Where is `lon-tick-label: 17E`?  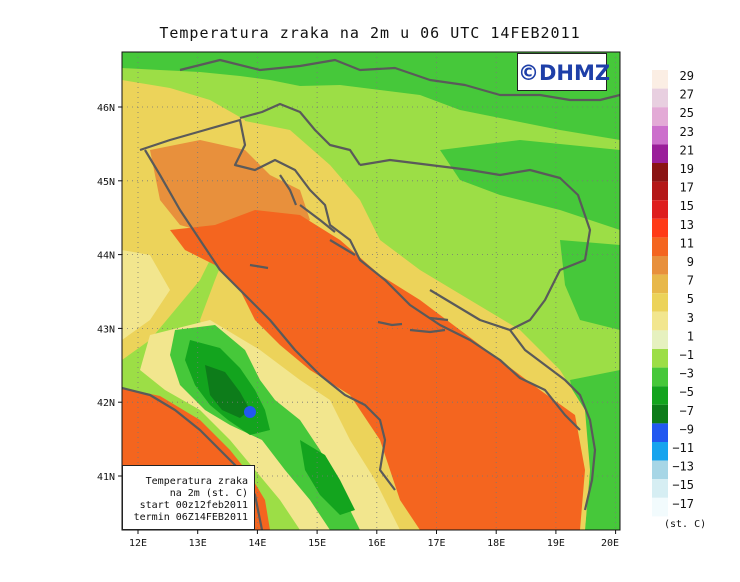
lon-tick-label: 17E is located at coordinates (436, 543).